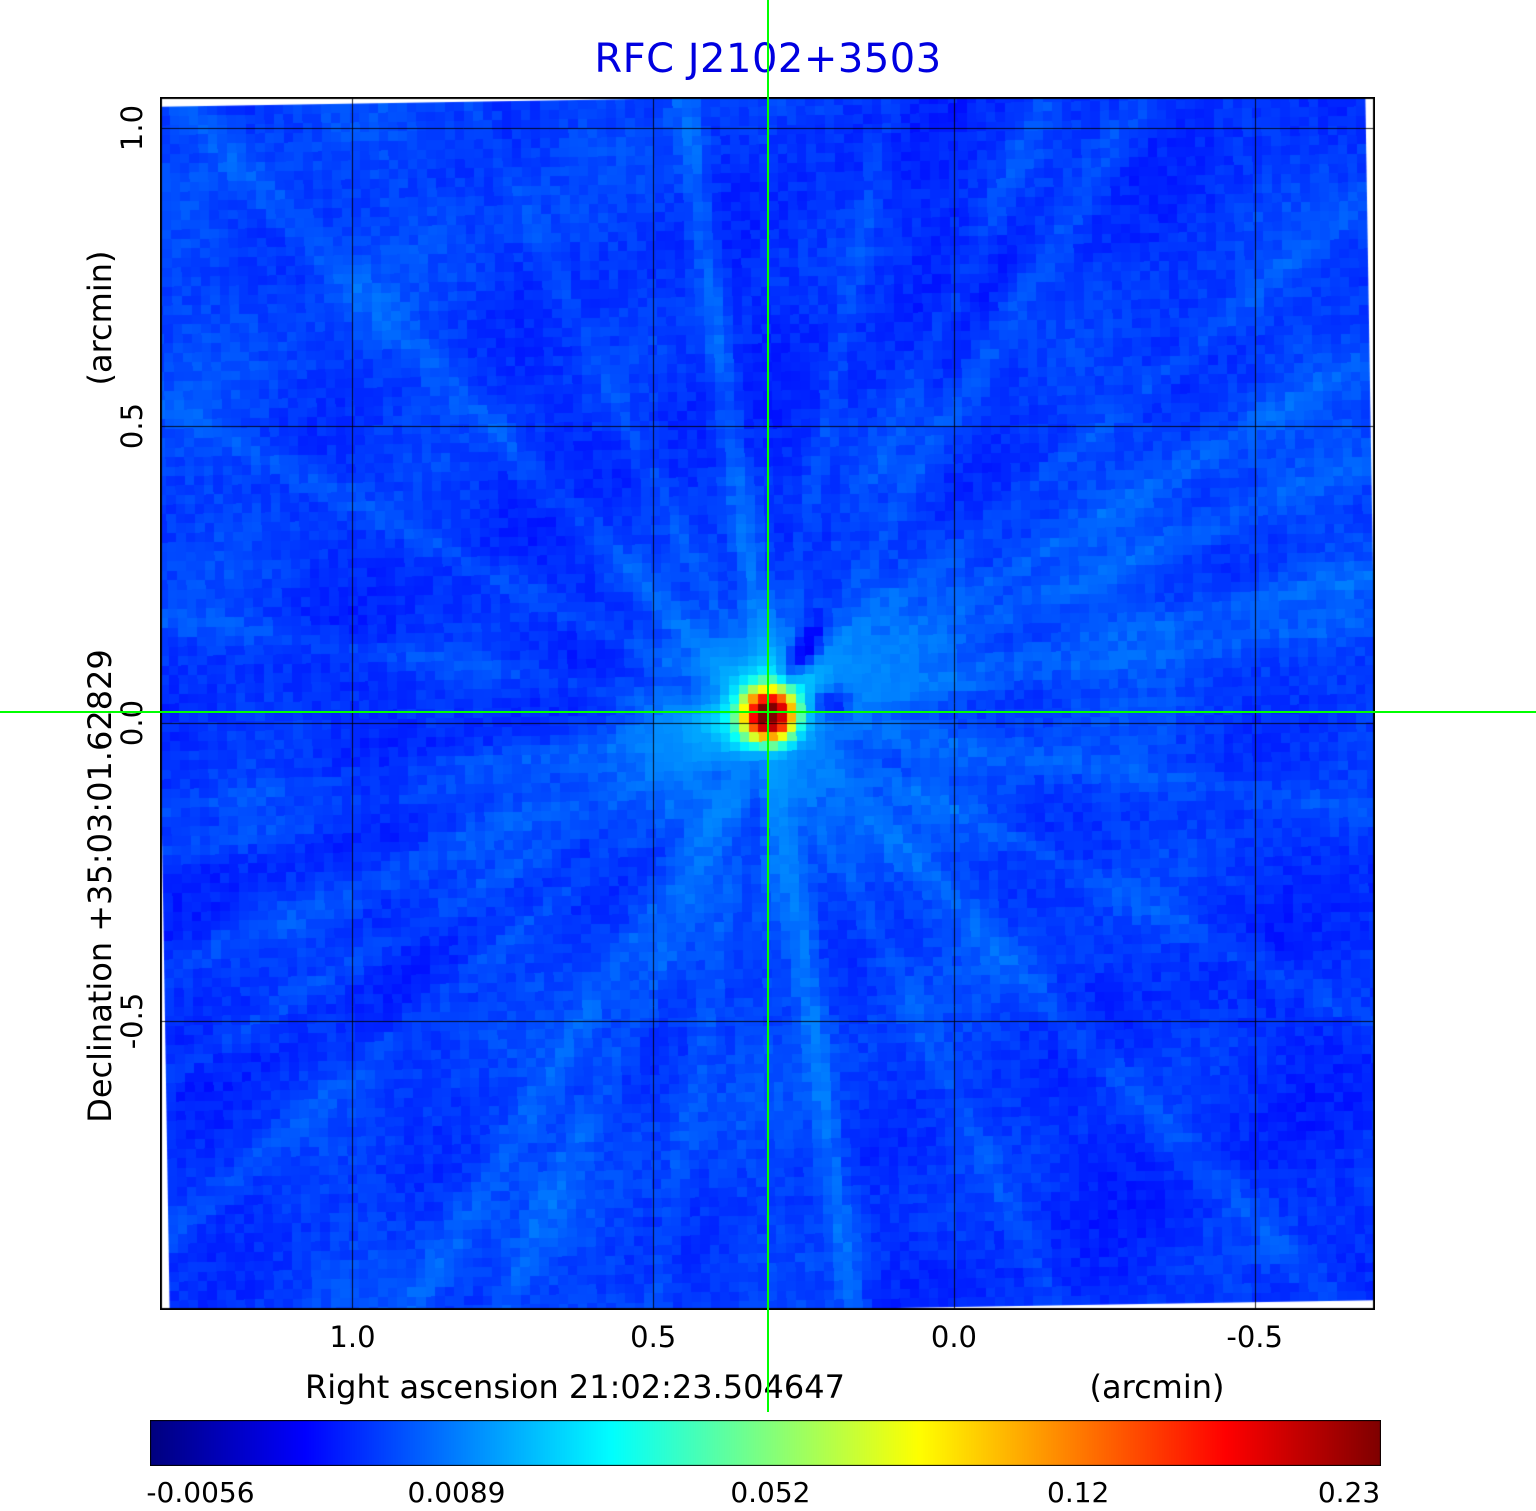 This screenshot has width=1536, height=1511. I want to click on x-axis-label: Right ascension 21:02:23.504647, so click(575, 1387).